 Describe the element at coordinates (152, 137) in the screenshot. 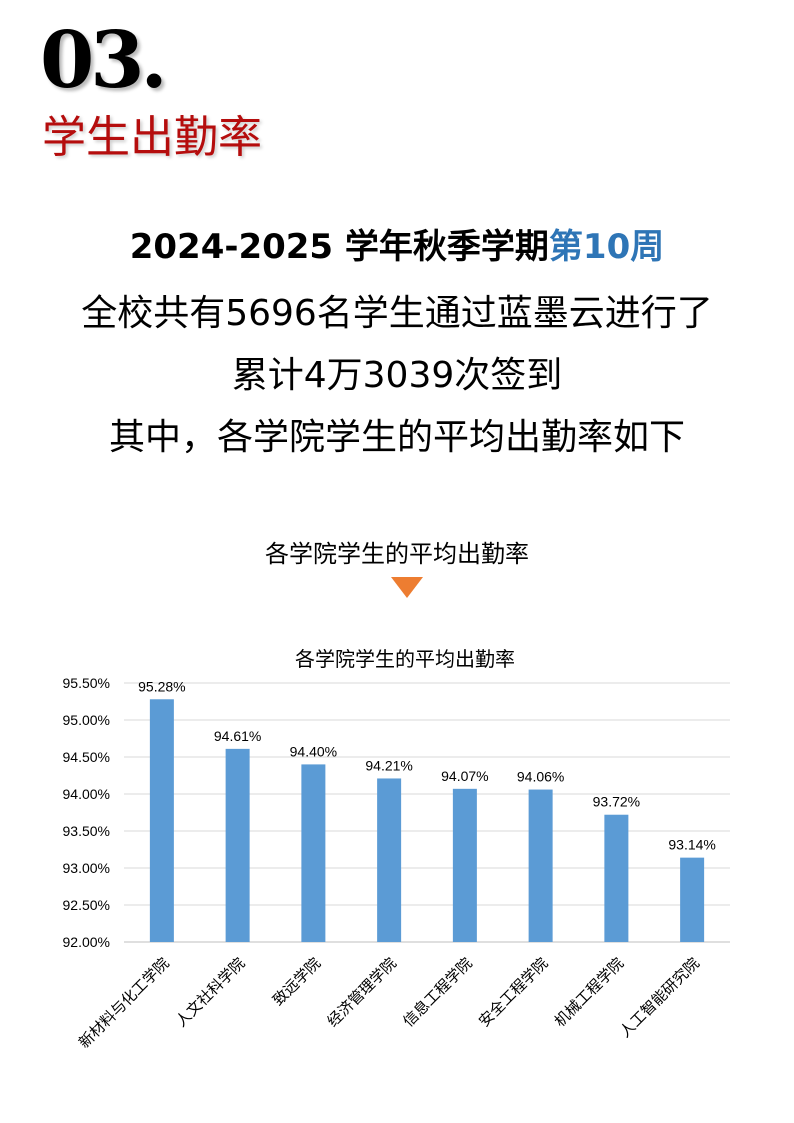

I see `section-title: 学生出勤率` at that location.